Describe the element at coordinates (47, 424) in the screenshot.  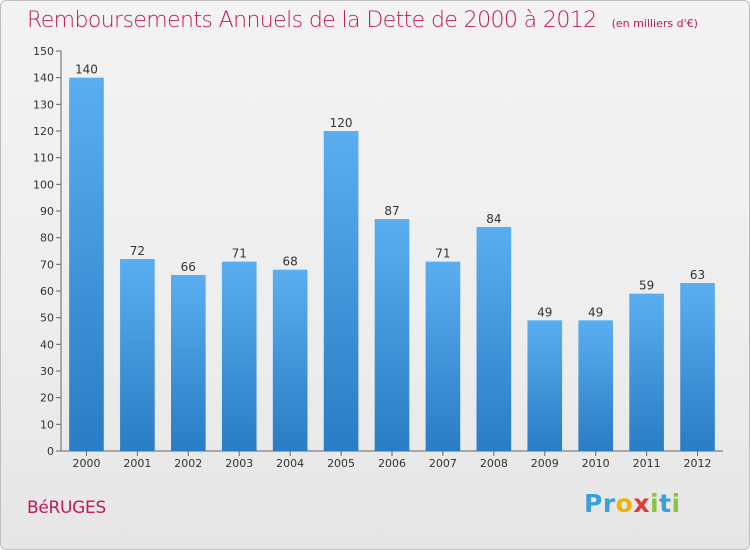
I see `y-tick-label: 10` at that location.